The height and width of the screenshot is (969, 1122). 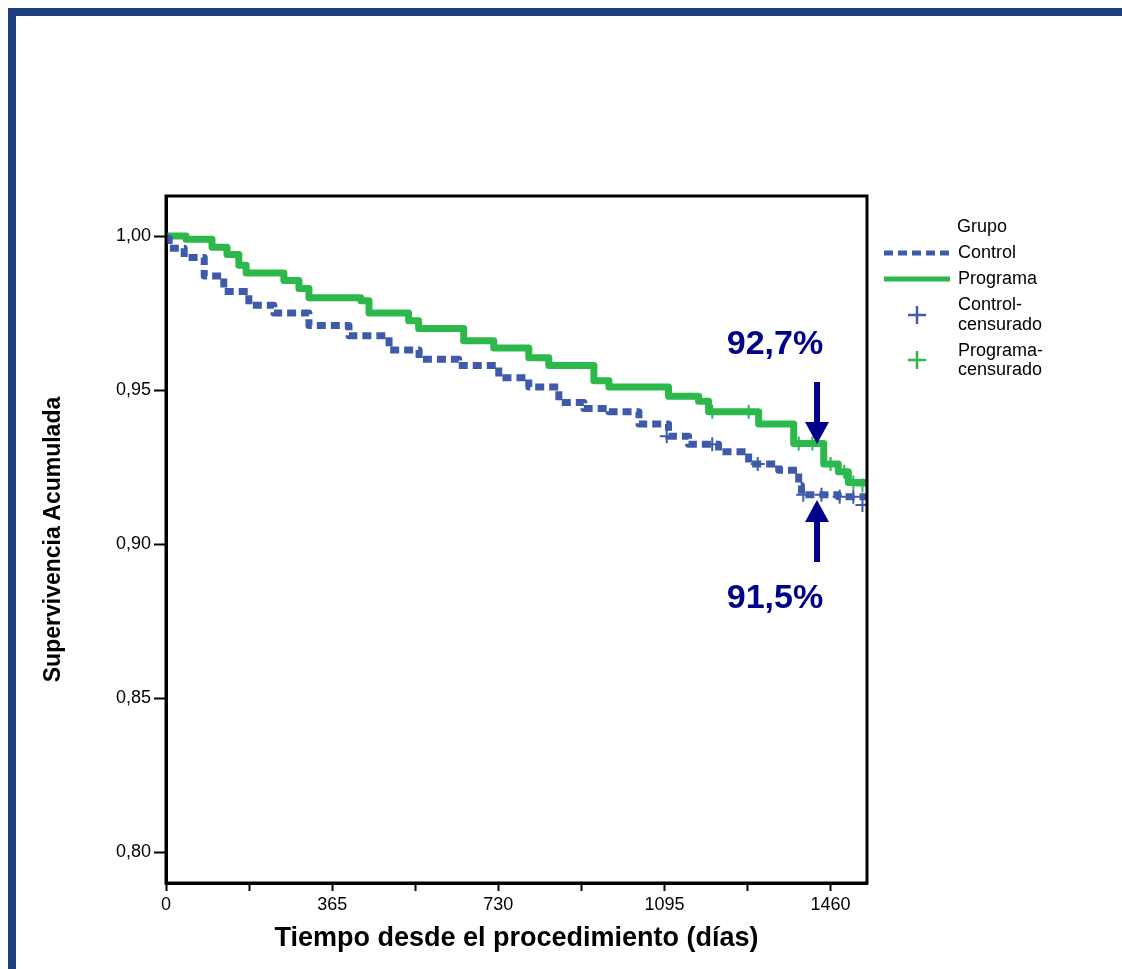 What do you see at coordinates (133, 851) in the screenshot?
I see `y-tick-label: 0,80` at bounding box center [133, 851].